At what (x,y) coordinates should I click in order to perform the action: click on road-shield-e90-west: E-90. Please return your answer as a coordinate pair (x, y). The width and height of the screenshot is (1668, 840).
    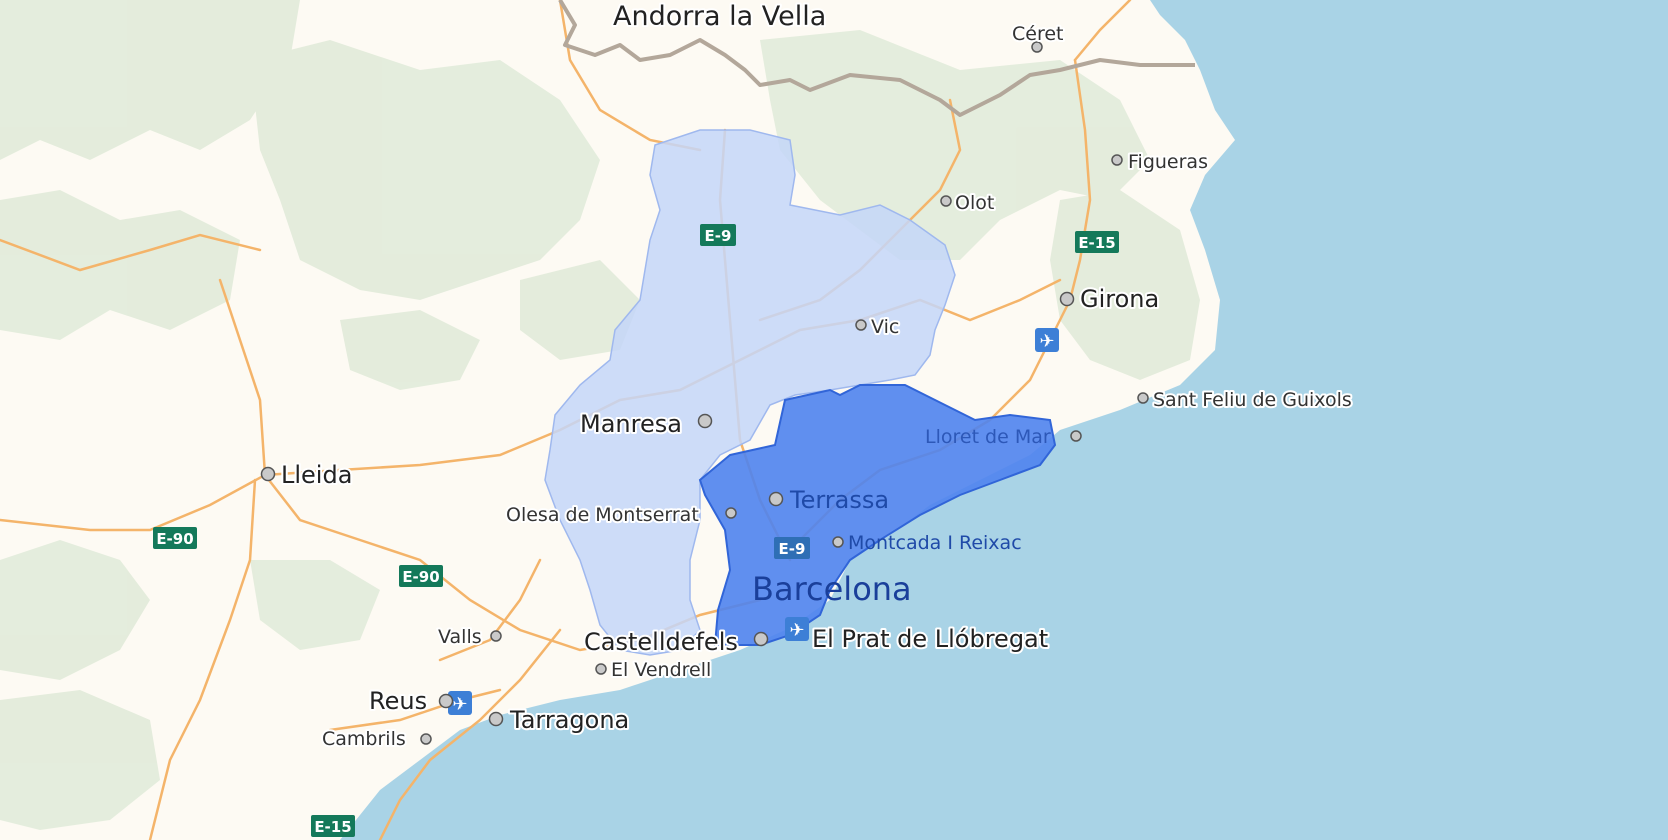
    Looking at the image, I should click on (175, 538).